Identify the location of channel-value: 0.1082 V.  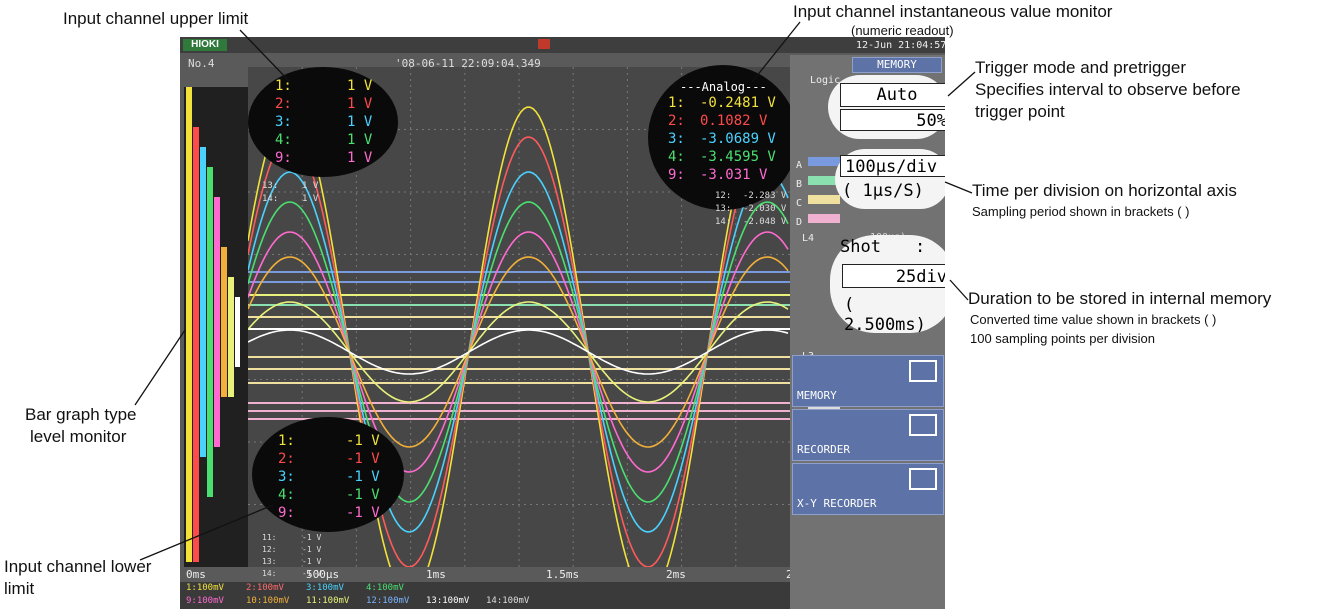
(734, 121).